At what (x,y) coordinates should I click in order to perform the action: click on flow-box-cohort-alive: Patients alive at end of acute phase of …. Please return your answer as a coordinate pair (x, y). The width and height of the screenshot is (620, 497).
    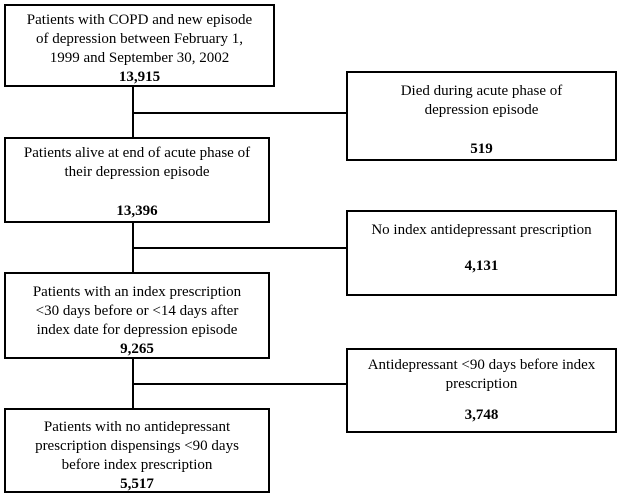
    Looking at the image, I should click on (137, 180).